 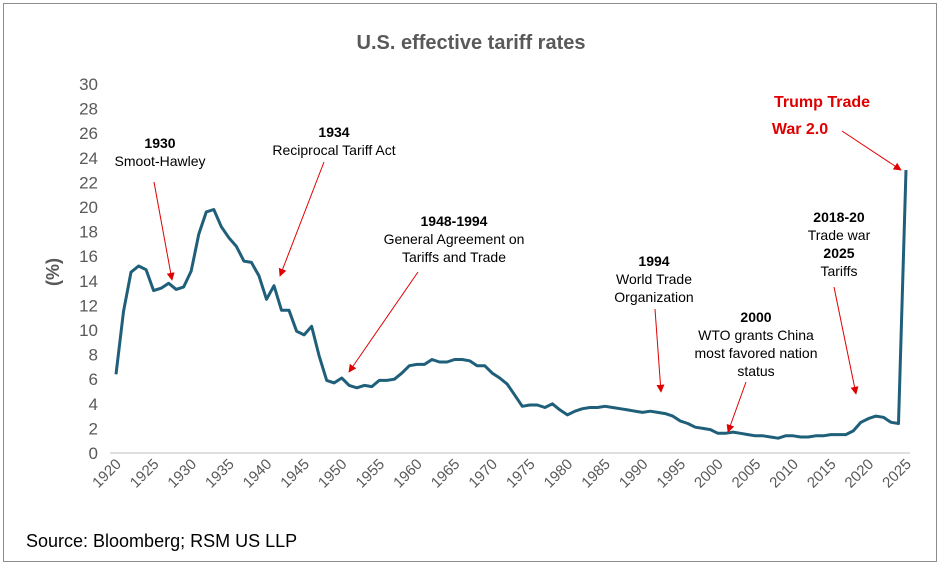 What do you see at coordinates (839, 235) in the screenshot?
I see `annotation-trade-war-text: Trade war` at bounding box center [839, 235].